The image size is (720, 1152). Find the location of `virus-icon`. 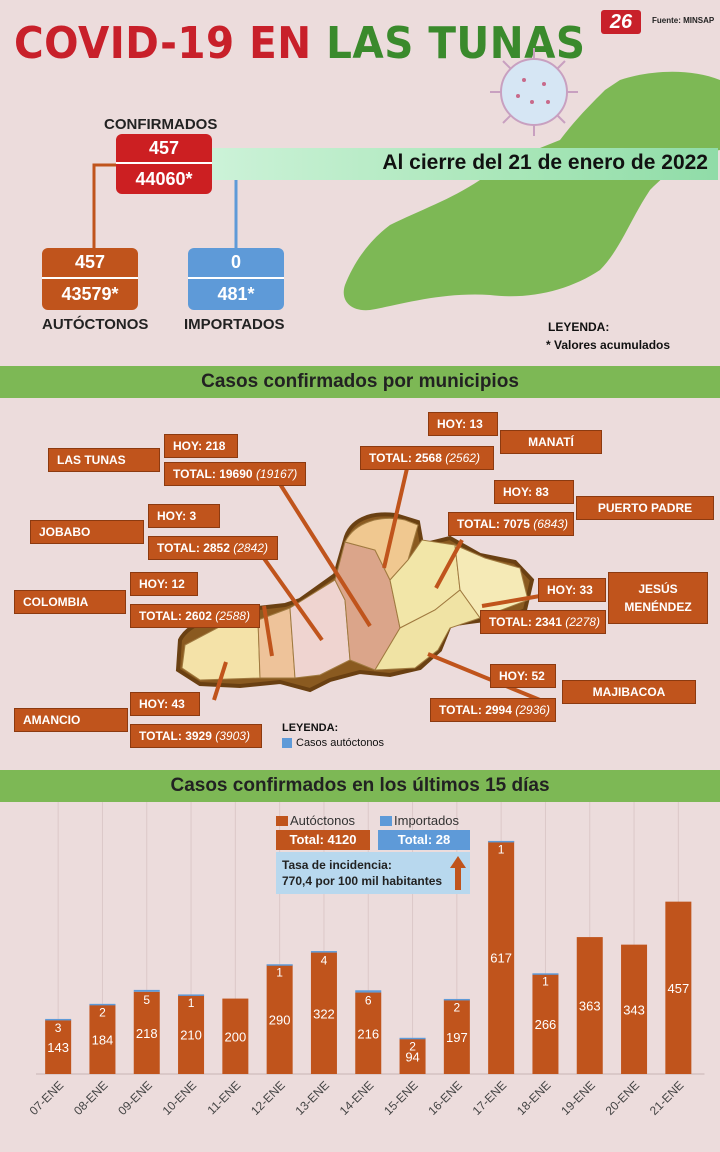

virus-icon is located at coordinates (534, 92).